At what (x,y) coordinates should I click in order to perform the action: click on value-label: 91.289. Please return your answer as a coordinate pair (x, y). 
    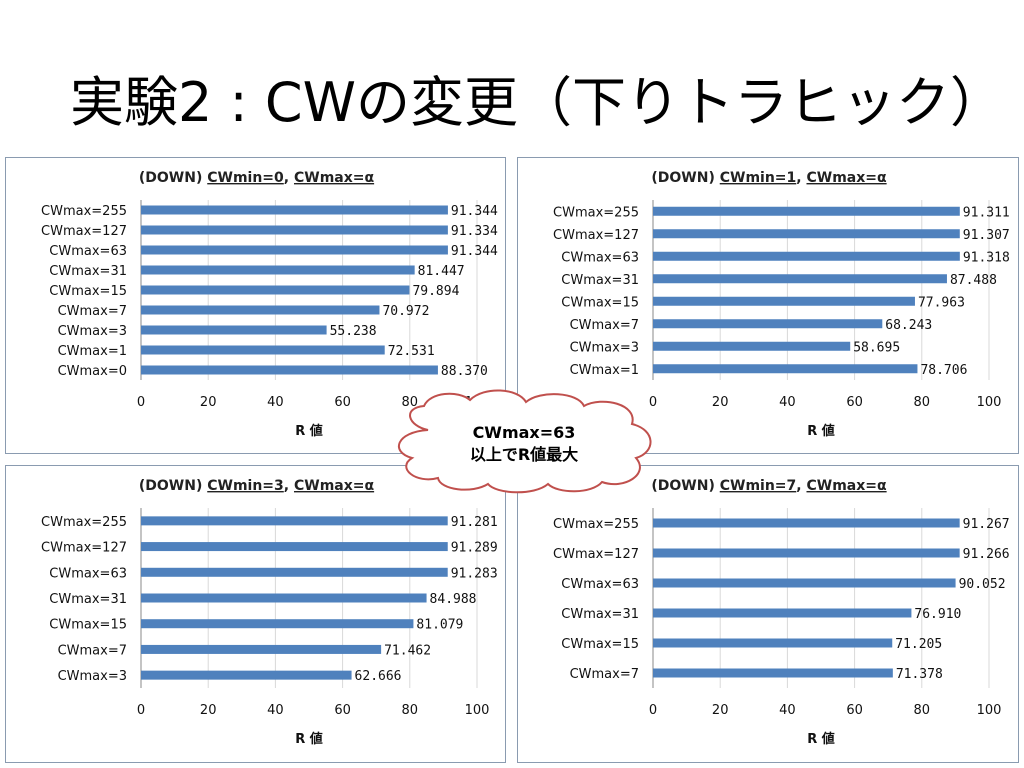
    Looking at the image, I should click on (474, 548).